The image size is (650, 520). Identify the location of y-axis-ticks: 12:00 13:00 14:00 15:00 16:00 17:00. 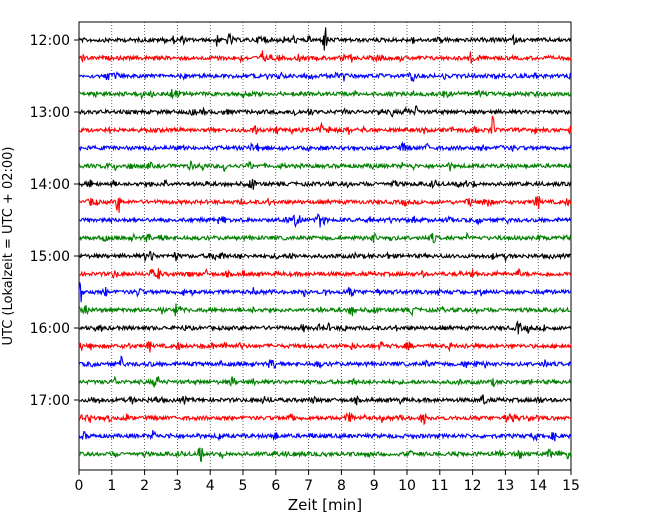
(54, 221).